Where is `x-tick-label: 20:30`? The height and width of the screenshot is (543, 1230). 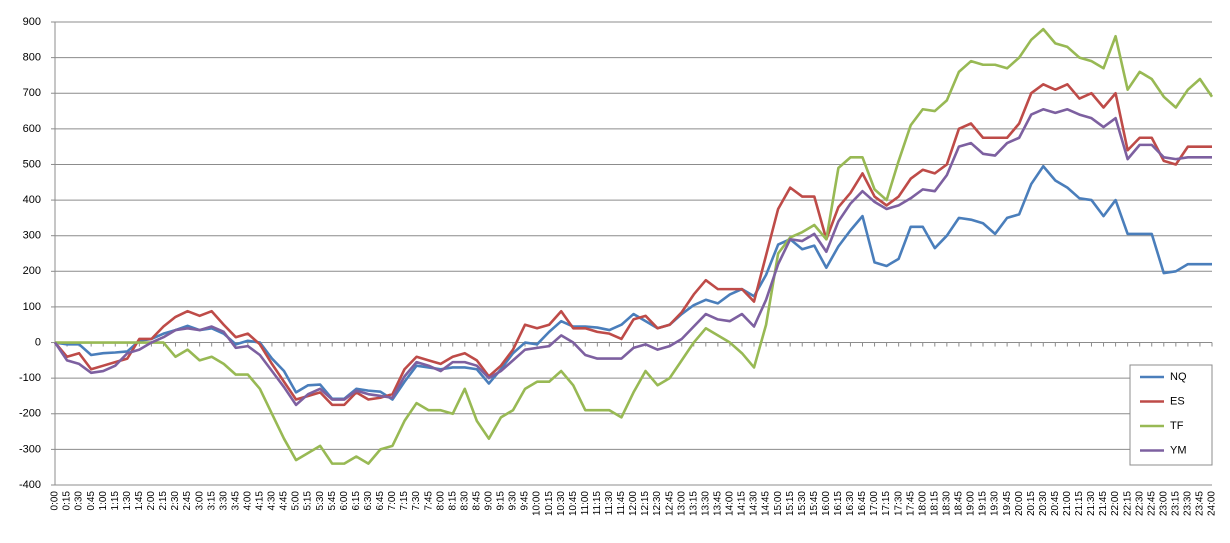
x-tick-label: 20:30 is located at coordinates (1043, 503).